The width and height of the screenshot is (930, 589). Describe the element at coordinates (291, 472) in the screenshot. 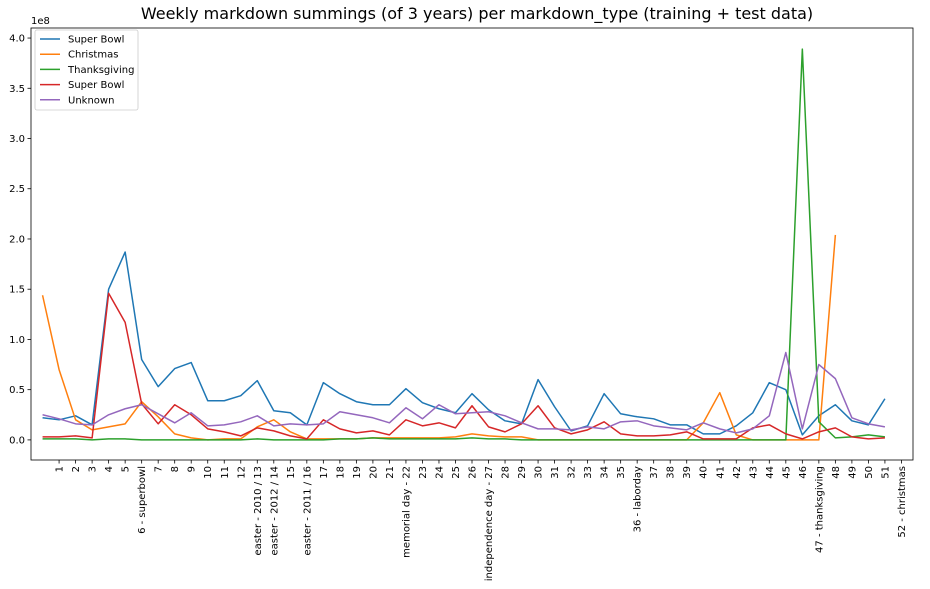

I see `x-tick-label: 15` at that location.